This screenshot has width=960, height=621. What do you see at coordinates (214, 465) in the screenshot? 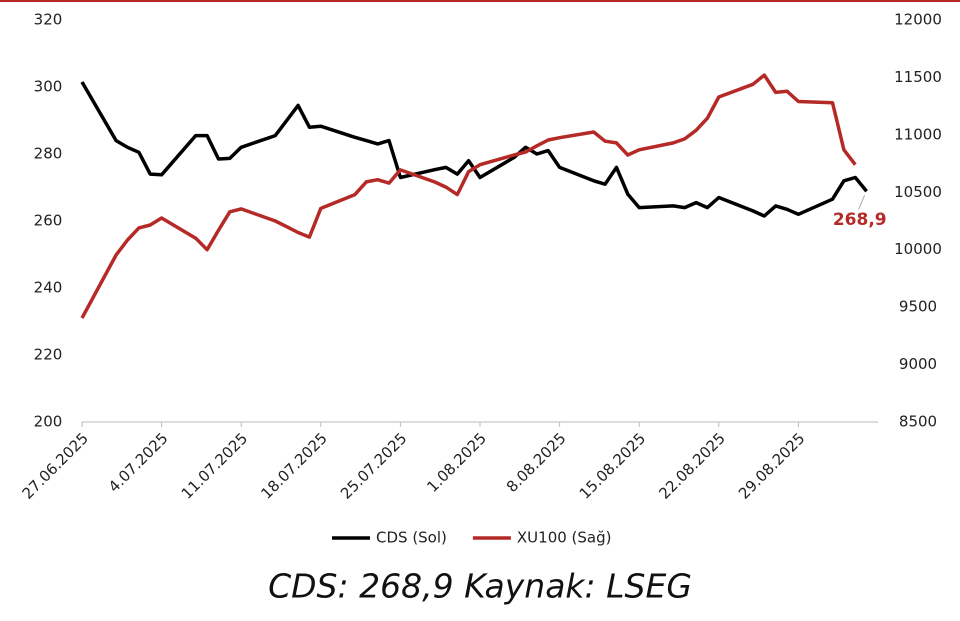
I see `x-tick-label: 11.07.2025` at bounding box center [214, 465].